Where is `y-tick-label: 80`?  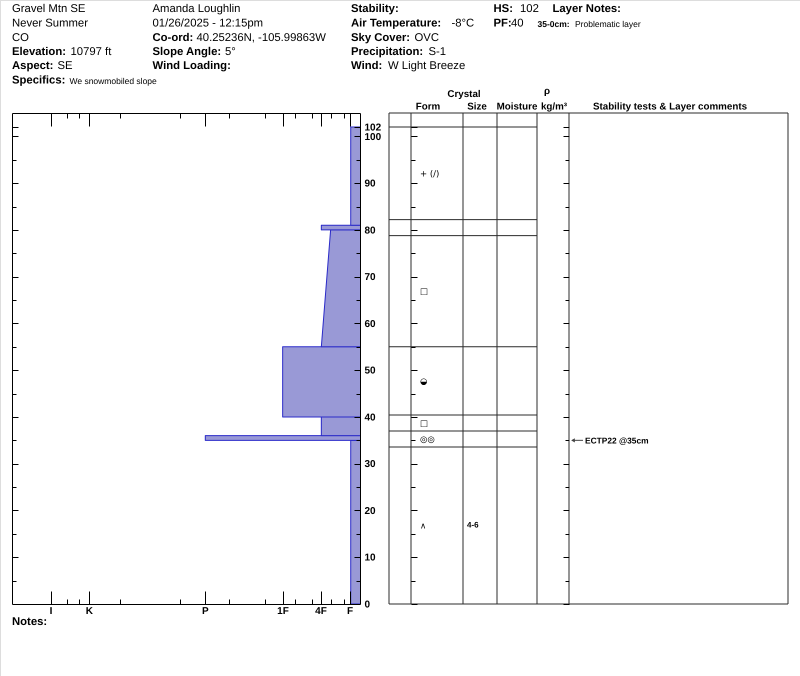 y-tick-label: 80 is located at coordinates (370, 230).